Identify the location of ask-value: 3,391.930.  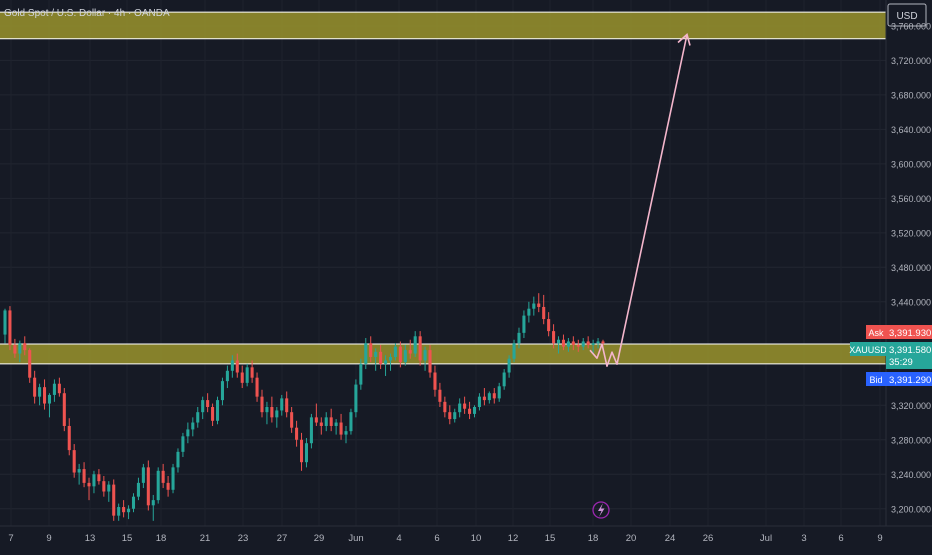
(910, 333).